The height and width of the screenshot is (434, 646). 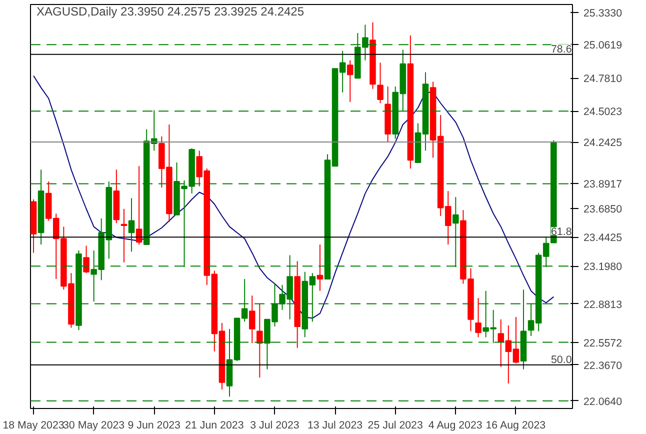 I want to click on x-tick-label: 16 Aug 2023, so click(x=516, y=426).